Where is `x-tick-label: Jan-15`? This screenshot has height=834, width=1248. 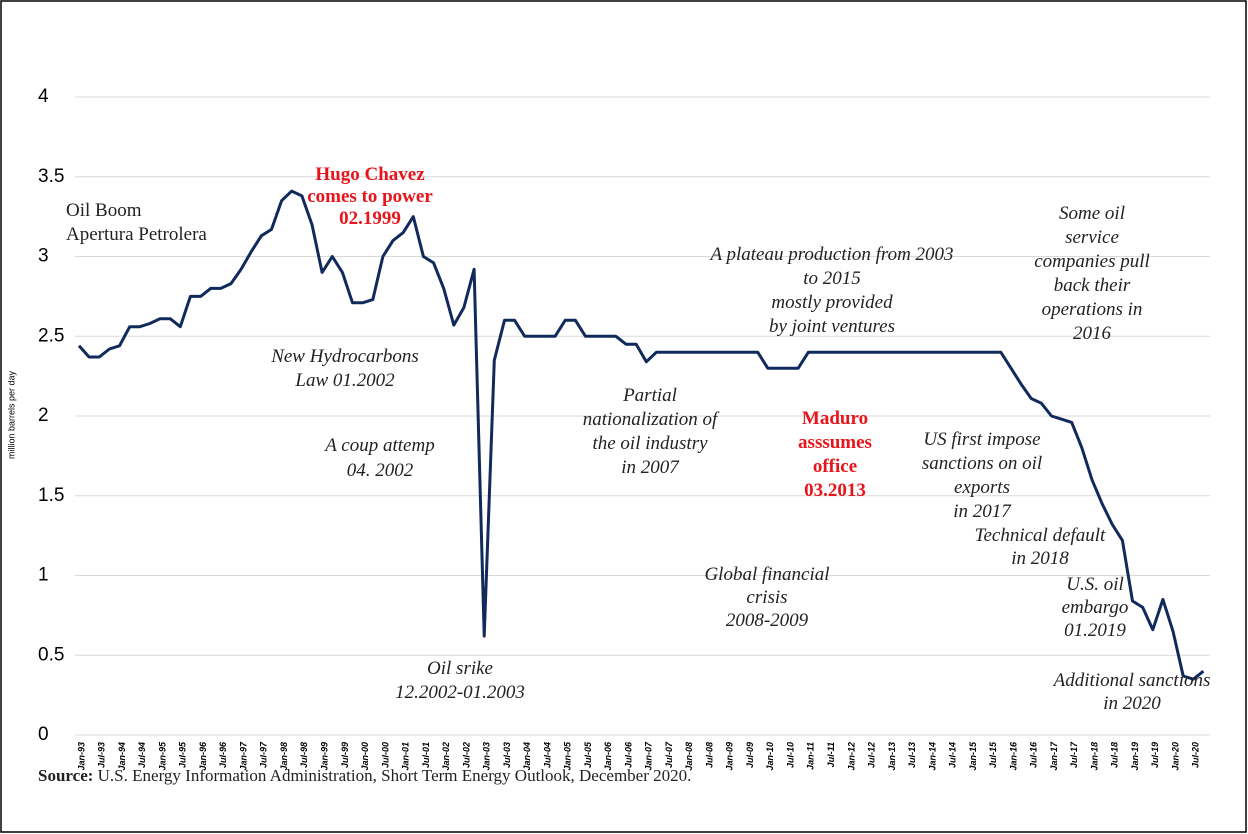
x-tick-label: Jan-15 is located at coordinates (973, 756).